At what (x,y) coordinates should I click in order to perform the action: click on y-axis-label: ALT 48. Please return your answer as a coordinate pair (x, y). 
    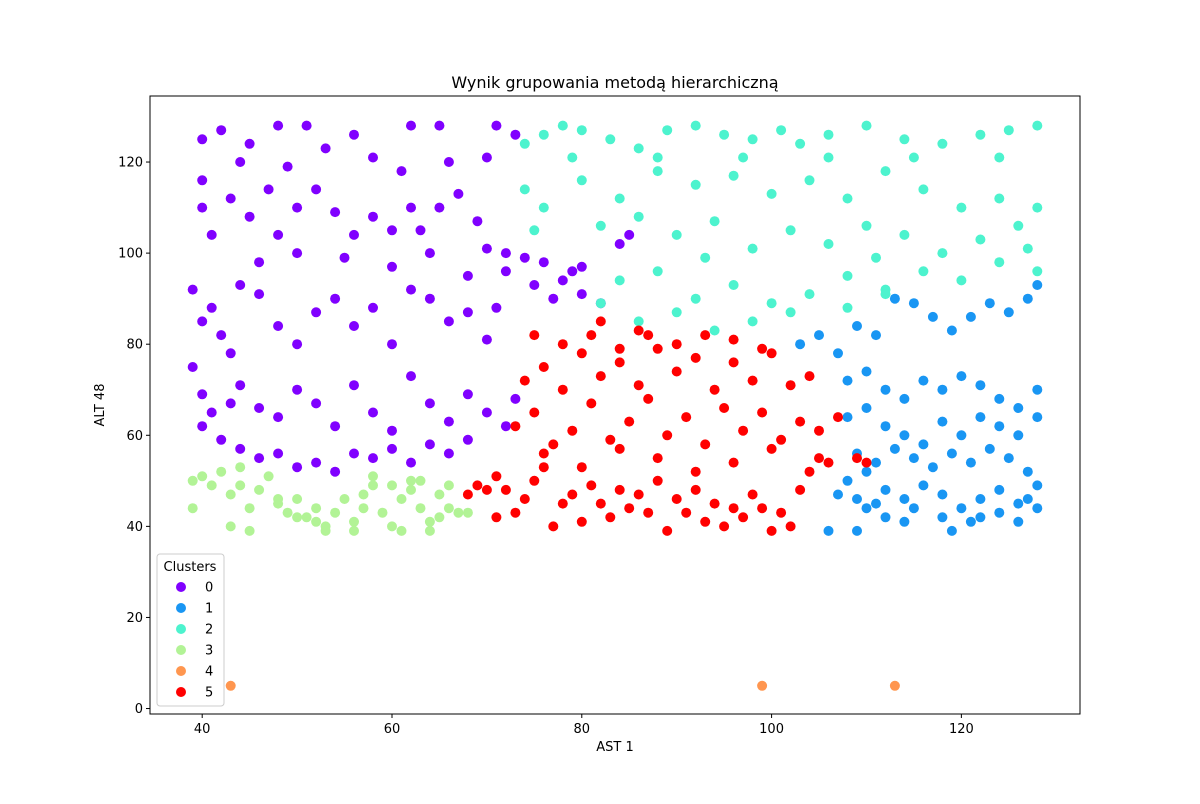
    Looking at the image, I should click on (100, 405).